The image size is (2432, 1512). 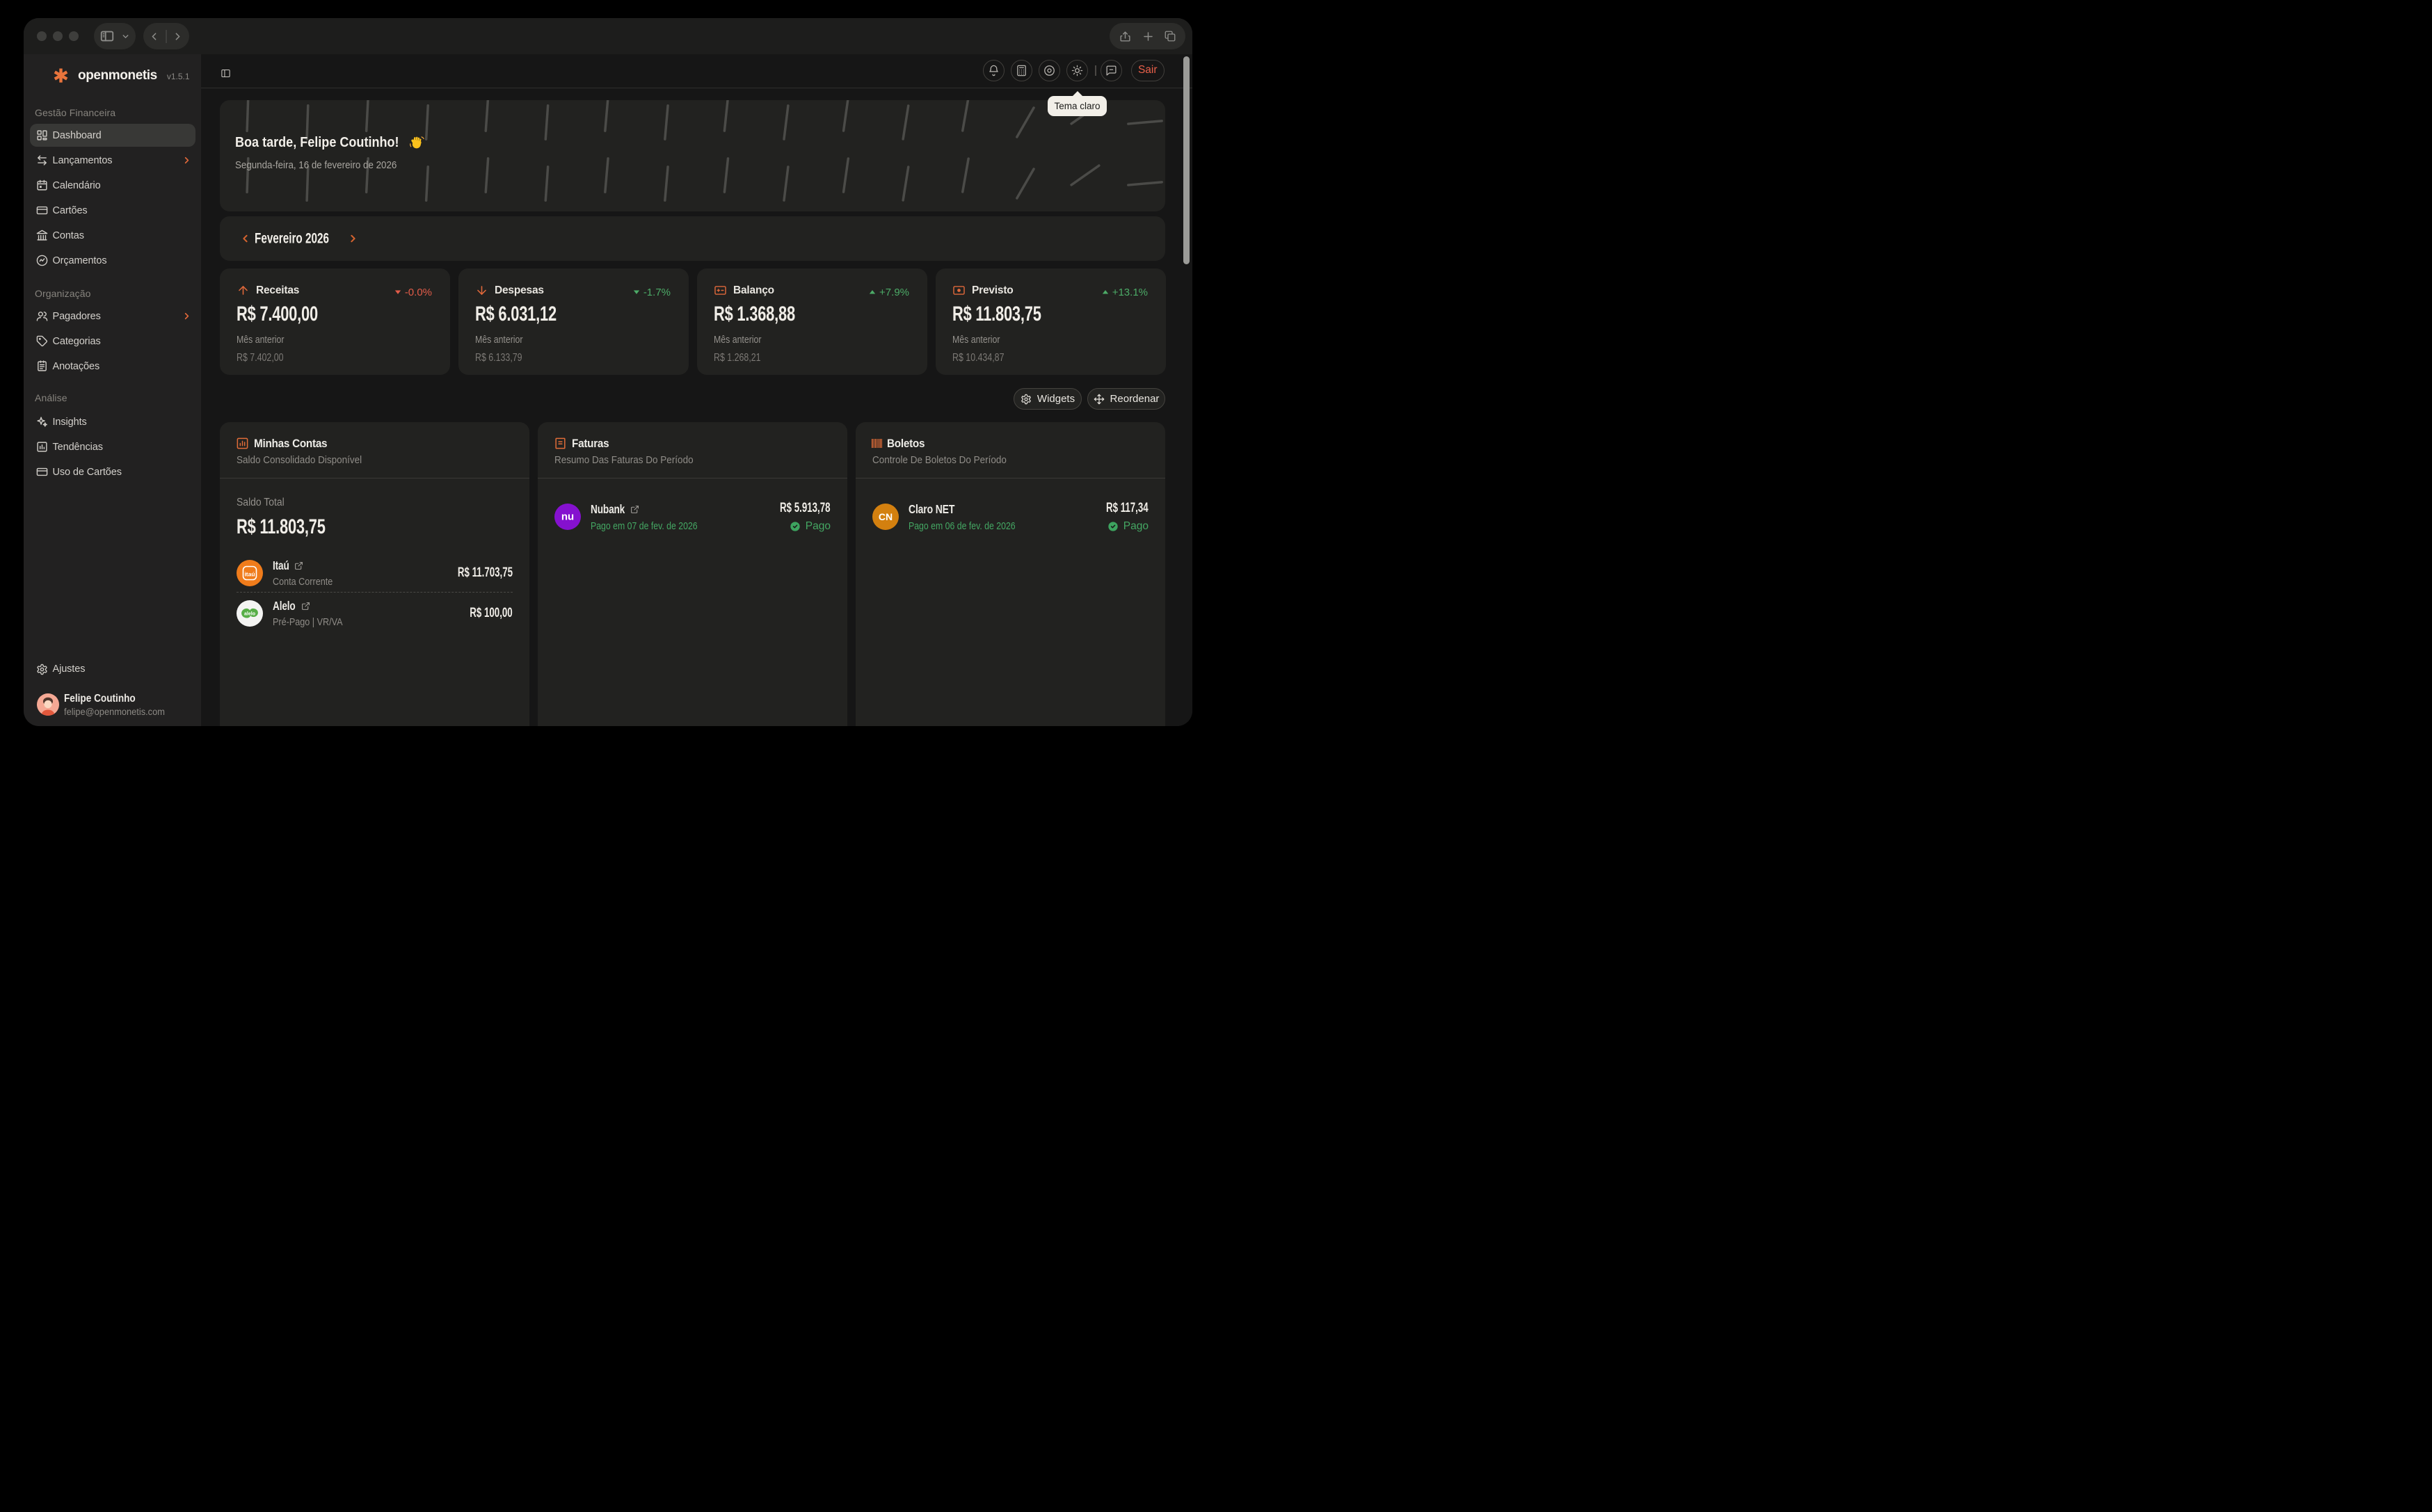 I want to click on svg-text: itaú, so click(x=249, y=574).